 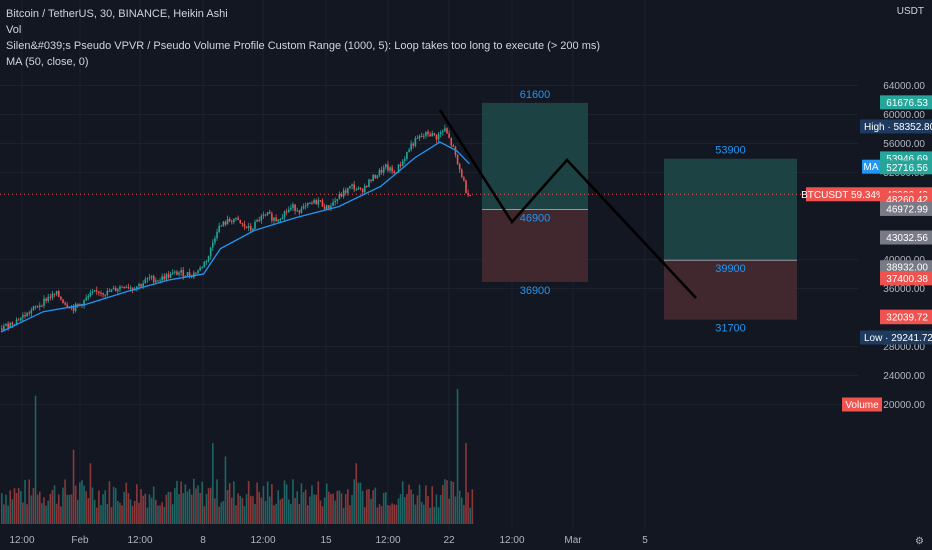 What do you see at coordinates (47, 62) in the screenshot?
I see `legend-ma: MA (50, close, 0)` at bounding box center [47, 62].